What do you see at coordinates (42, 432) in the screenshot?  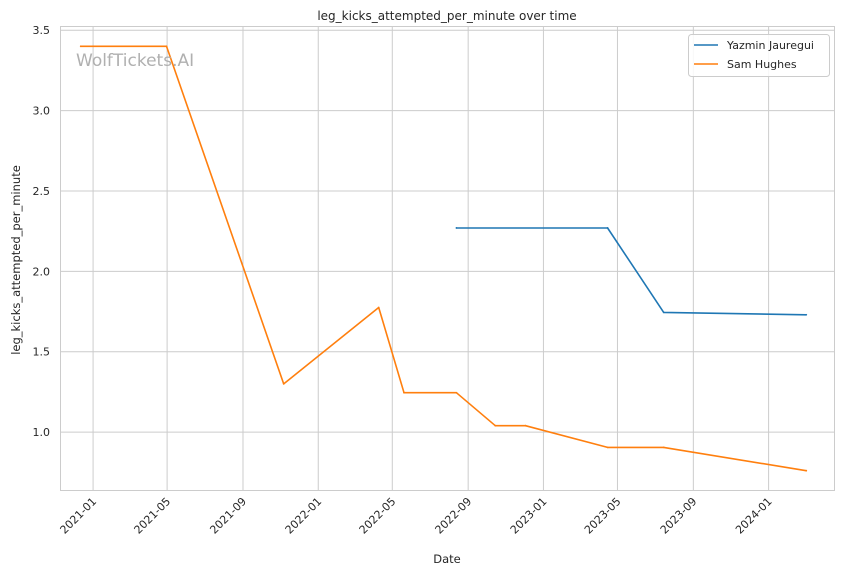 I see `y-tick-label: 1.0` at bounding box center [42, 432].